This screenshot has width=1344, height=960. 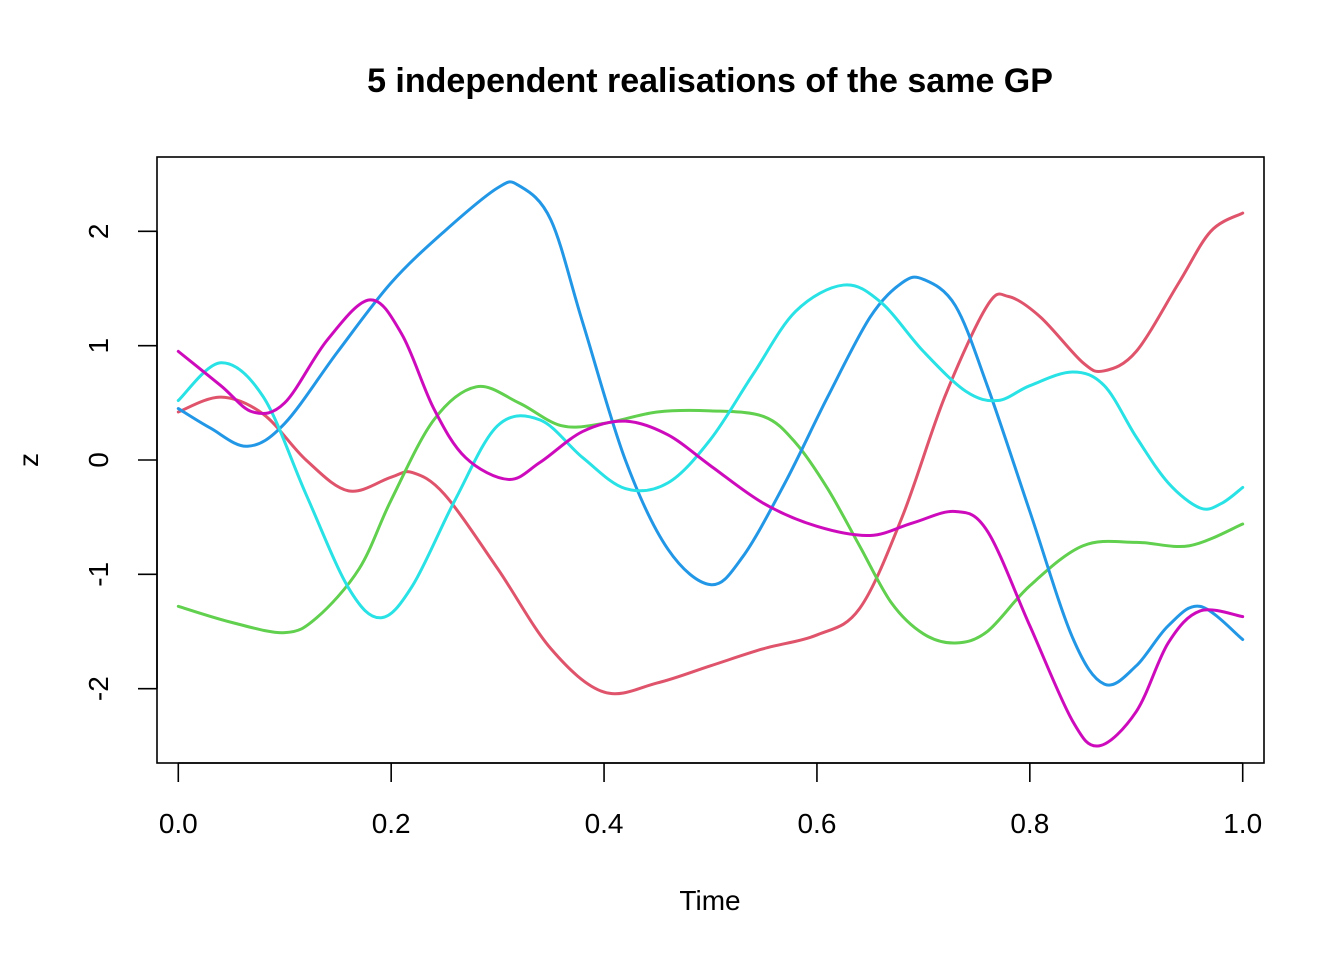 What do you see at coordinates (604, 823) in the screenshot?
I see `x-tick-label: 0.4` at bounding box center [604, 823].